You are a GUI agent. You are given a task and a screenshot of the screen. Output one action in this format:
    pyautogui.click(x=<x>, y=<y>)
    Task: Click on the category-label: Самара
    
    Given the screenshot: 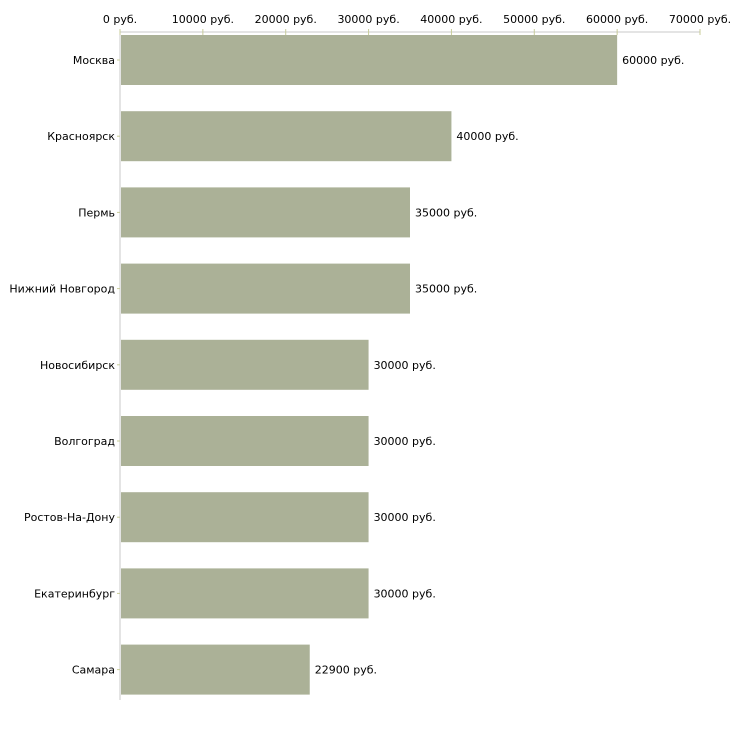 What is the action you would take?
    pyautogui.click(x=93, y=670)
    